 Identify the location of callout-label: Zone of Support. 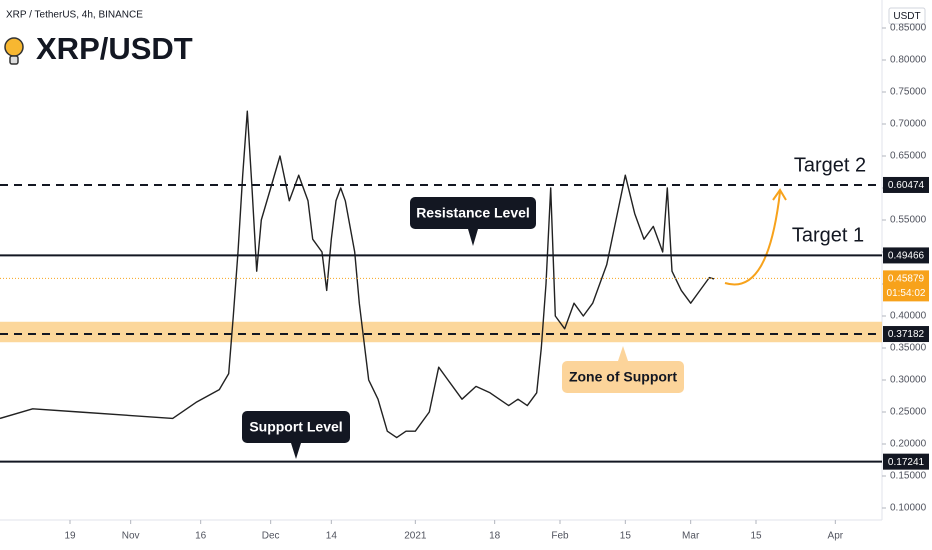
(623, 377).